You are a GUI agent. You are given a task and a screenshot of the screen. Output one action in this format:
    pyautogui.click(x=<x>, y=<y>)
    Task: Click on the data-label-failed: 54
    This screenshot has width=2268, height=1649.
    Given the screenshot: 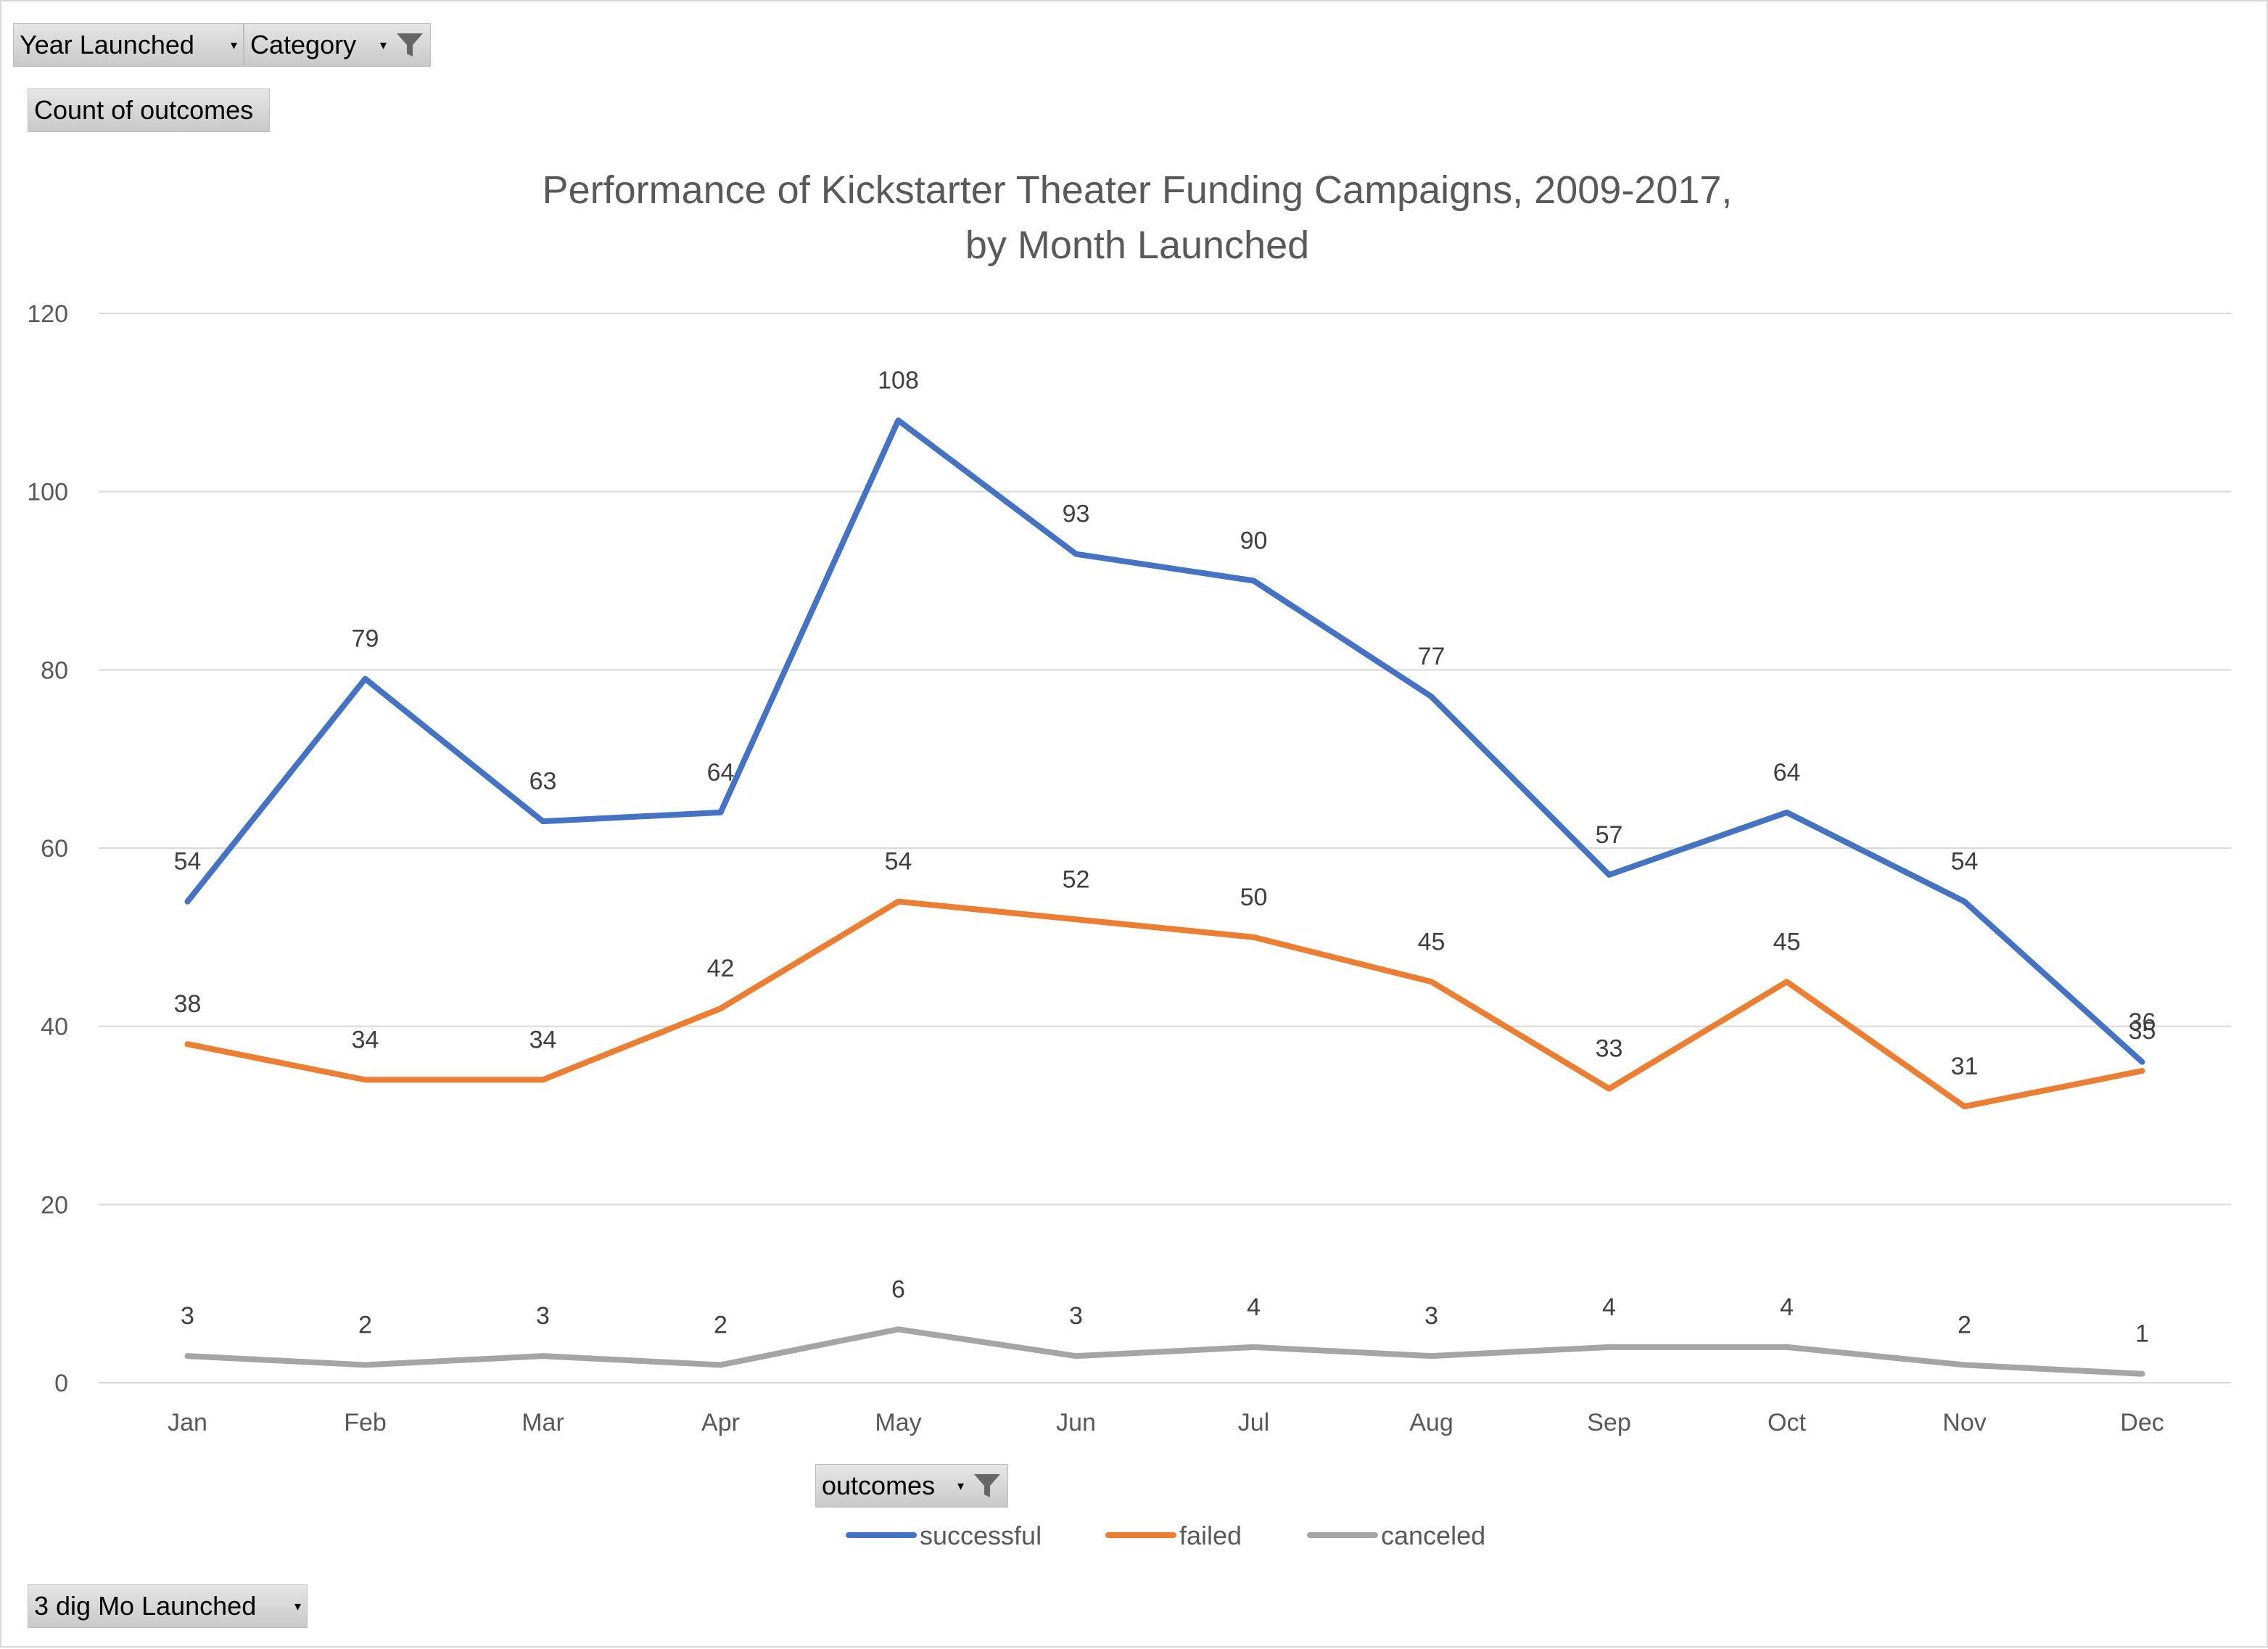 What is the action you would take?
    pyautogui.click(x=898, y=862)
    